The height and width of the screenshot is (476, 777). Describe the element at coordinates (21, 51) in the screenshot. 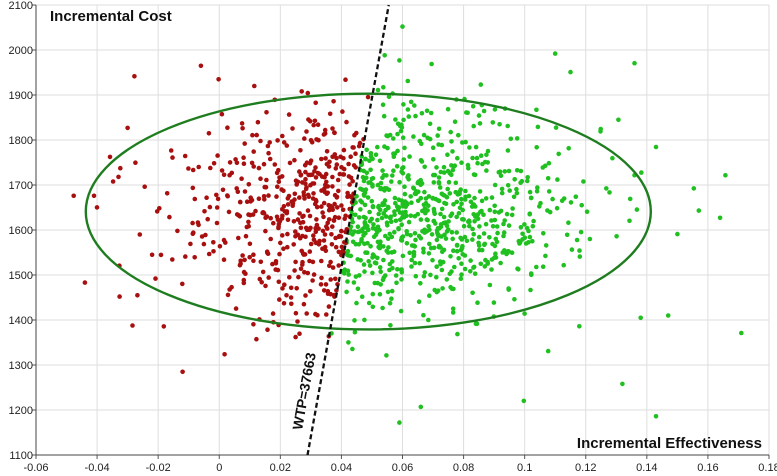

I see `y-tick-label: 2000` at that location.